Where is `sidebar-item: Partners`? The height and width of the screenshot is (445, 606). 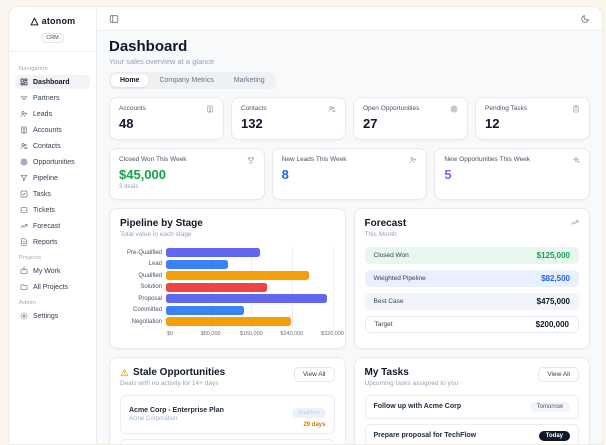
sidebar-item: Partners is located at coordinates (52, 98).